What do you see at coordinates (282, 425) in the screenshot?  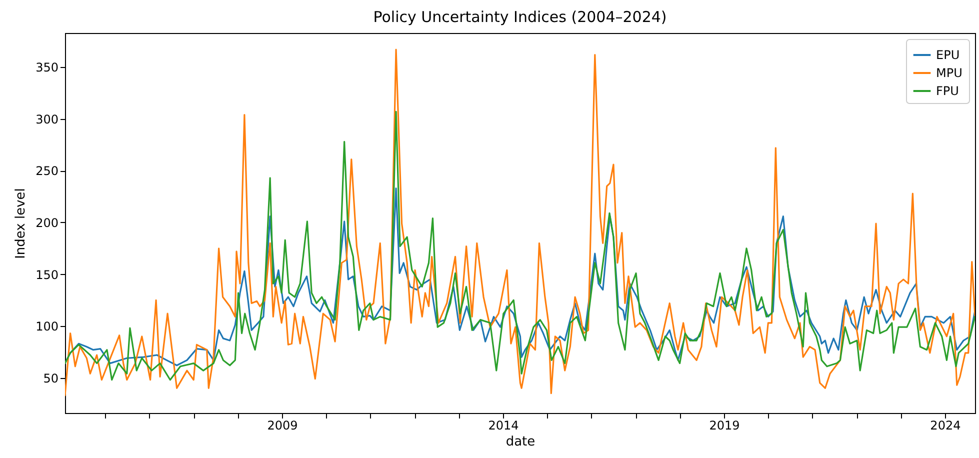 I see `x-tick-label: 2009` at bounding box center [282, 425].